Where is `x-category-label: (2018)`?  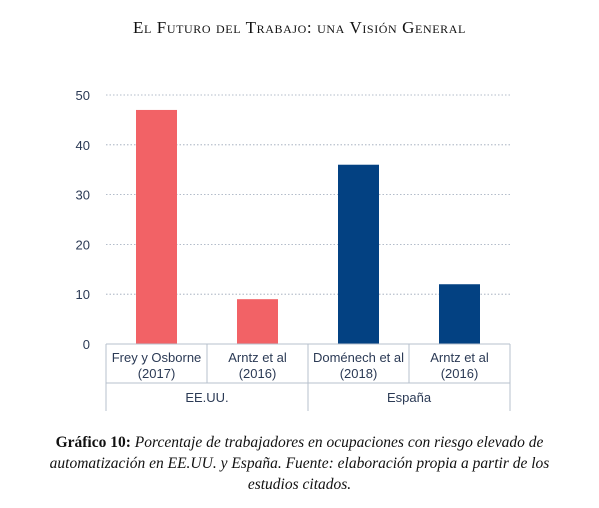 x-category-label: (2018) is located at coordinates (359, 373).